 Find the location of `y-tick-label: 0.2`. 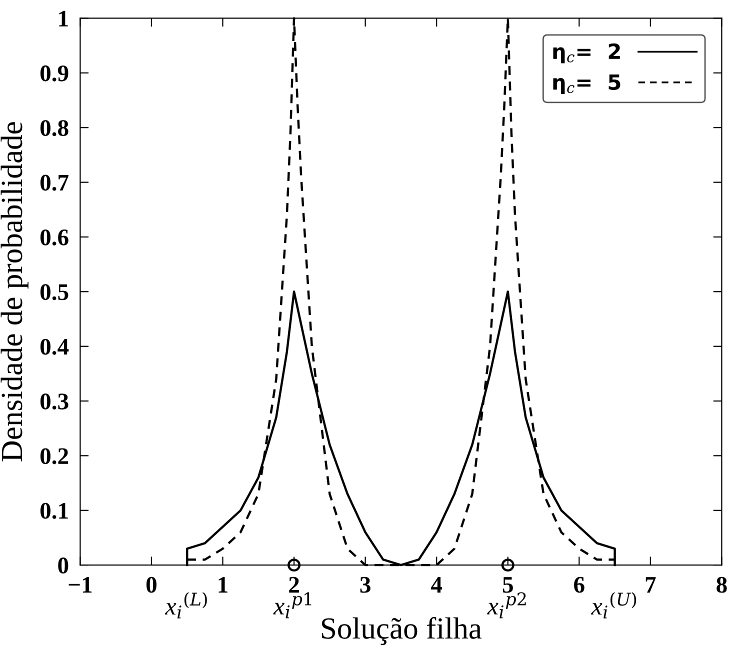

y-tick-label: 0.2 is located at coordinates (54, 456).